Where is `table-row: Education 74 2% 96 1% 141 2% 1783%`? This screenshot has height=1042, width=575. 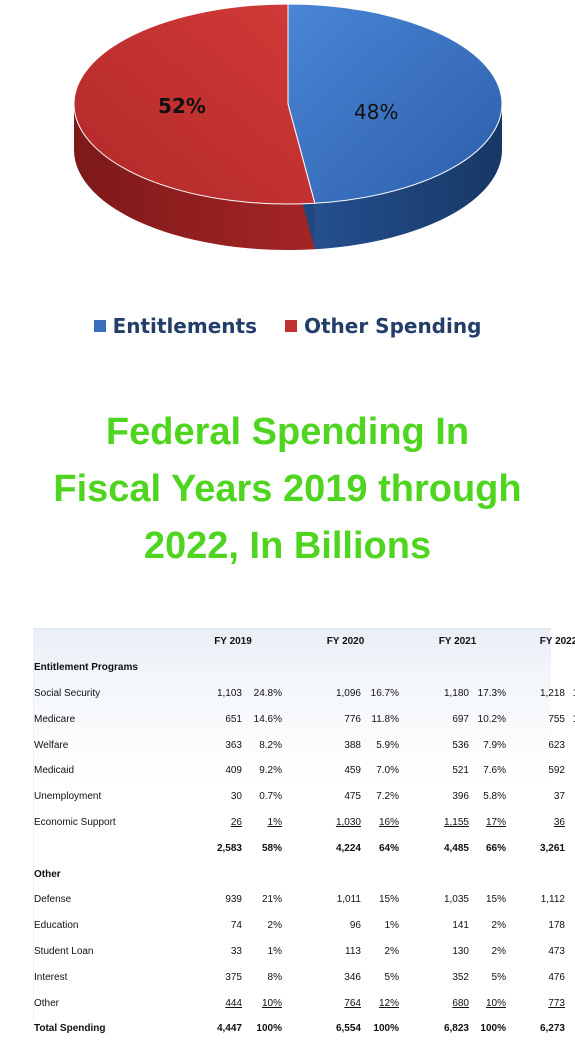
table-row: Education 74 2% 96 1% 141 2% 1783% is located at coordinates (304, 926).